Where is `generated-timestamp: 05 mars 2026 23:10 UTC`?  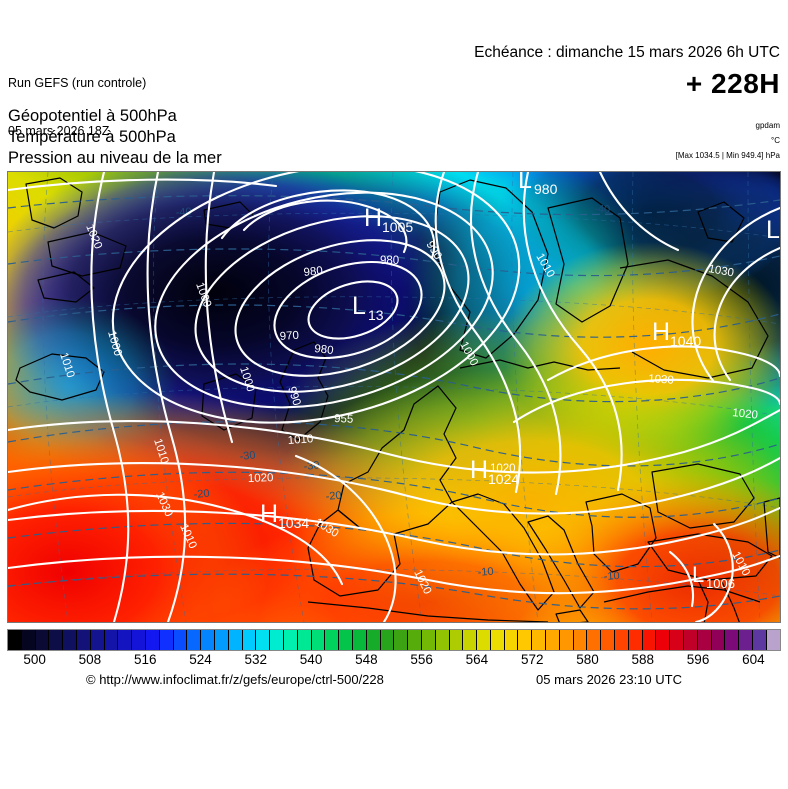
generated-timestamp: 05 mars 2026 23:10 UTC is located at coordinates (609, 679).